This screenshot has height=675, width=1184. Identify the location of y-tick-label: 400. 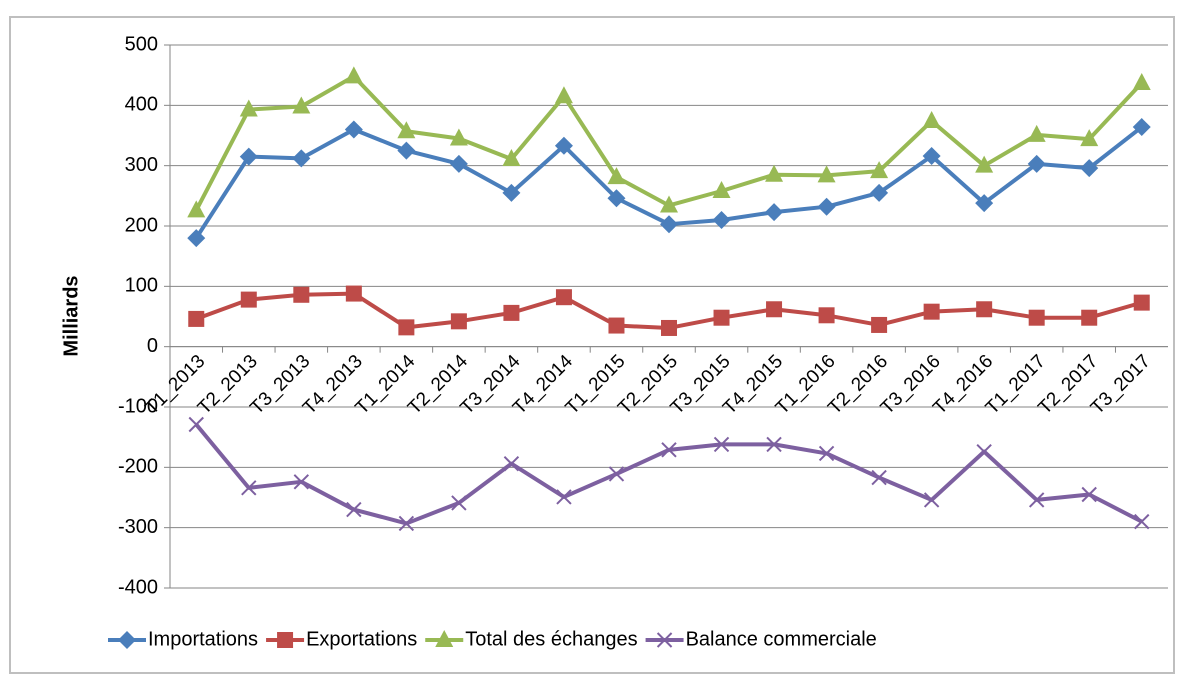
(141, 105).